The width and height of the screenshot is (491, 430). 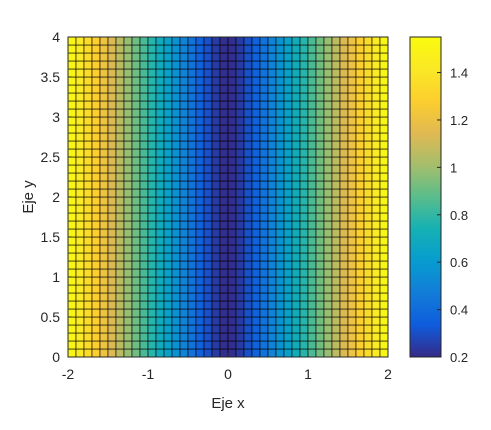 I want to click on y-tick-label: 3, so click(x=56, y=117).